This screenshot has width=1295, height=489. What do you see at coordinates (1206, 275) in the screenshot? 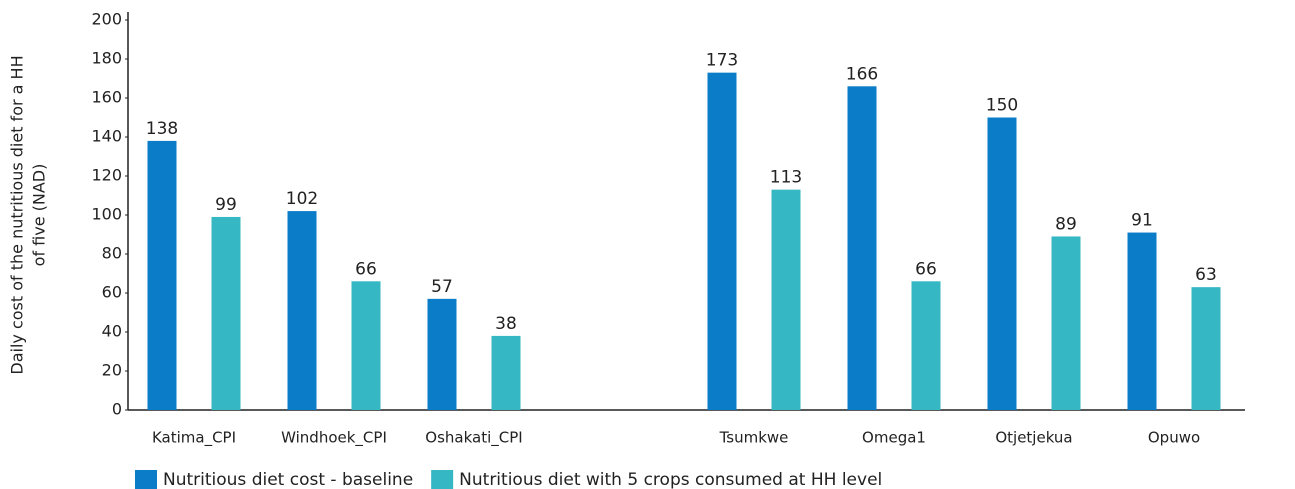
I see `value-label: 63` at bounding box center [1206, 275].